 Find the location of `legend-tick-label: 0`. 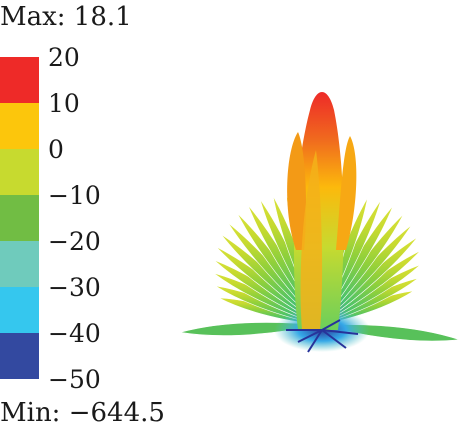

legend-tick-label: 0 is located at coordinates (56, 149).